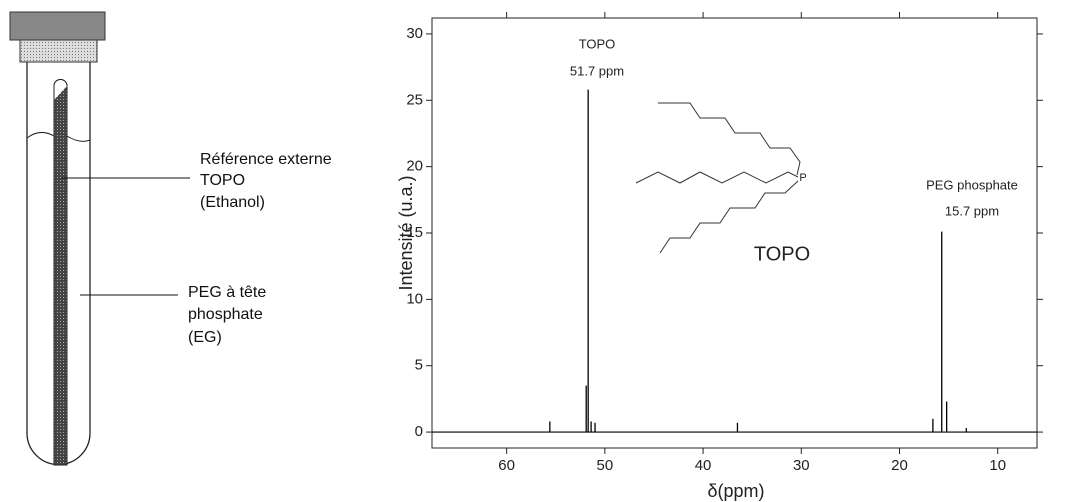  Describe the element at coordinates (232, 202) in the screenshot. I see `diagram-label: (Ethanol)` at that location.